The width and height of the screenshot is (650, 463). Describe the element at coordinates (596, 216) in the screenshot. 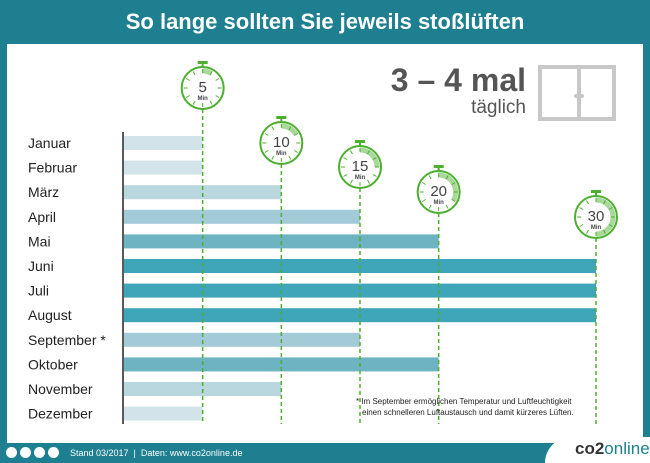

I see `timer-value: 30` at that location.